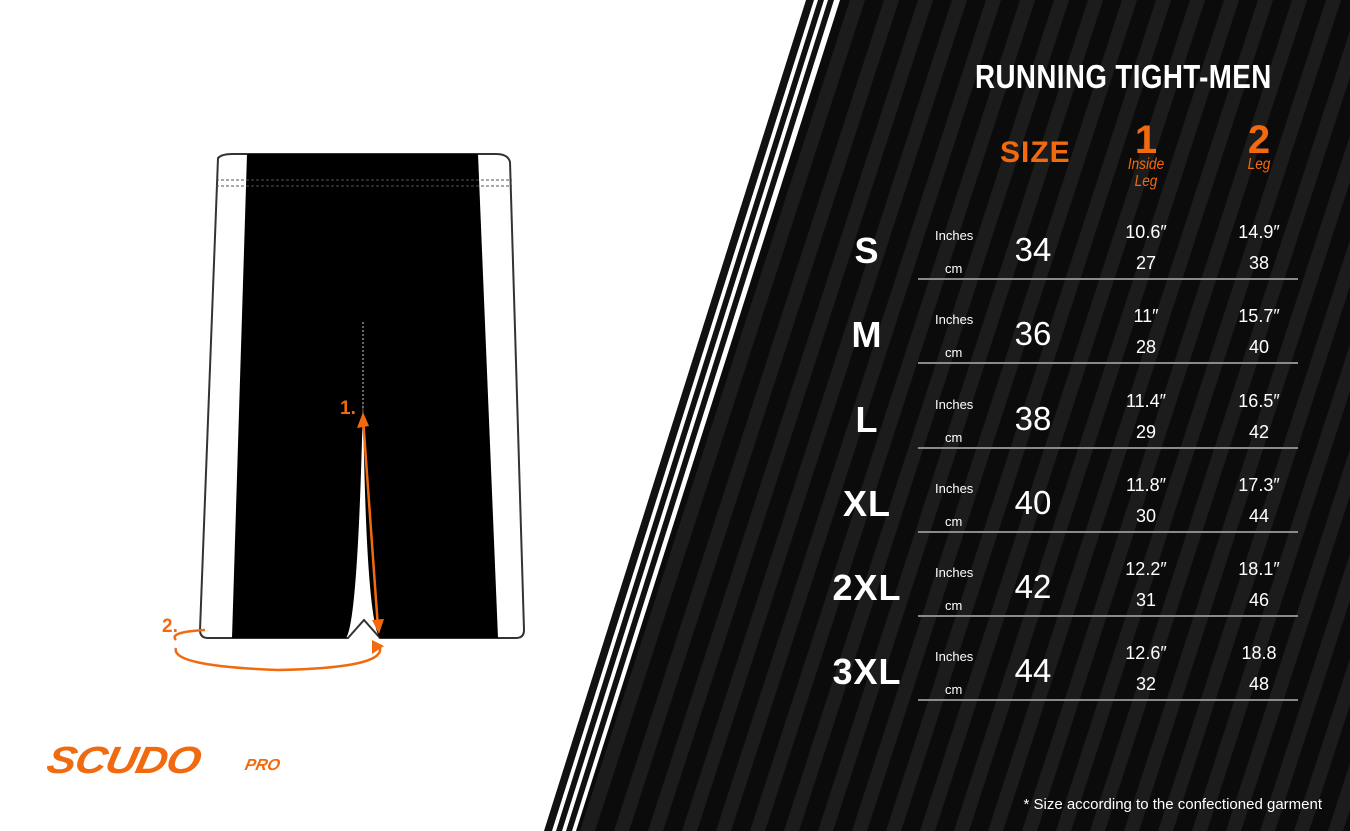 This screenshot has height=831, width=1350. Describe the element at coordinates (1033, 249) in the screenshot. I see `size-number: 34` at that location.